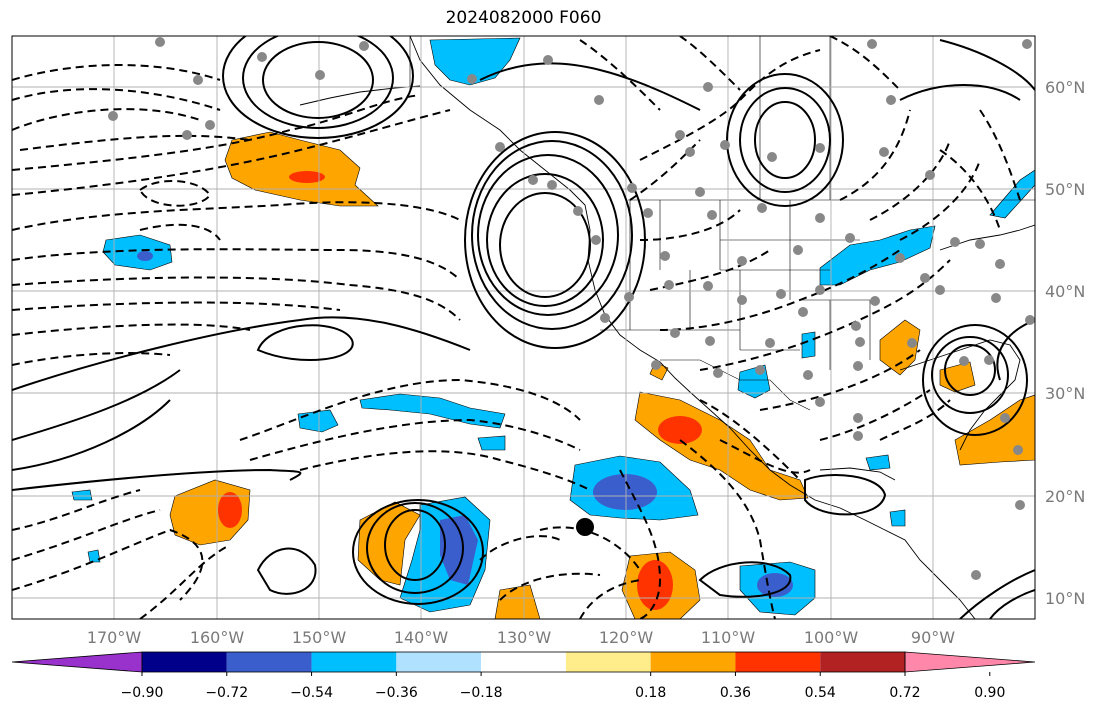 The width and height of the screenshot is (1105, 712). I want to click on colorbar-tick-label: −0.90, so click(142, 693).